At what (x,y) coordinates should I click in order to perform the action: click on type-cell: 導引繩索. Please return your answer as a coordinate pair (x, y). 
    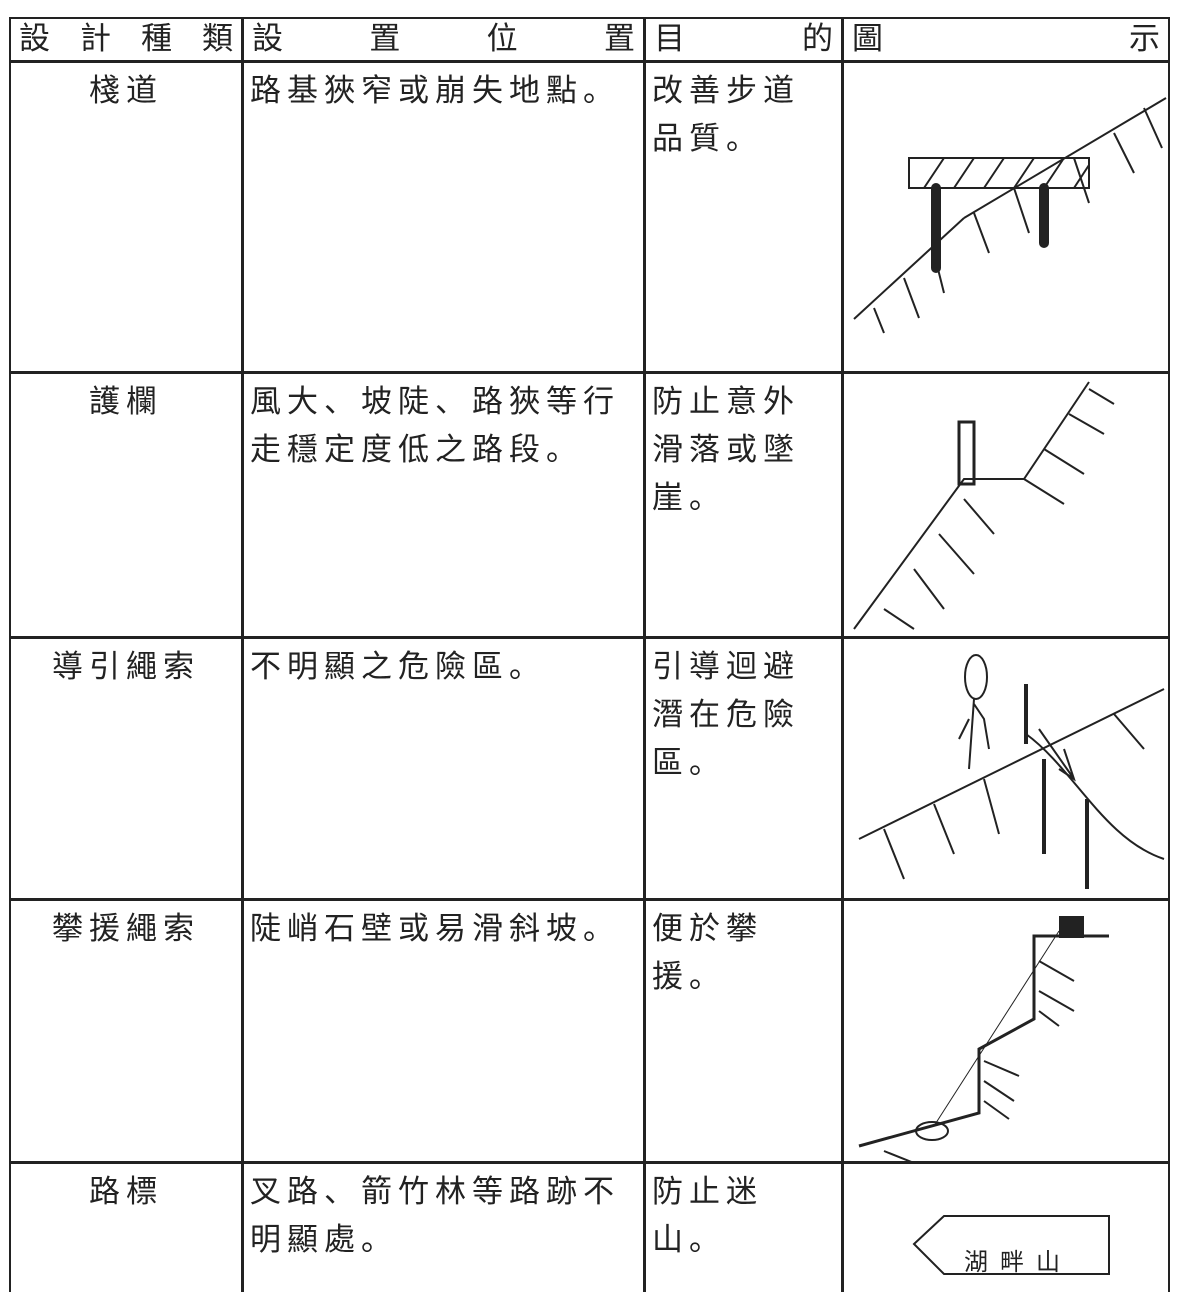
    Looking at the image, I should click on (126, 768).